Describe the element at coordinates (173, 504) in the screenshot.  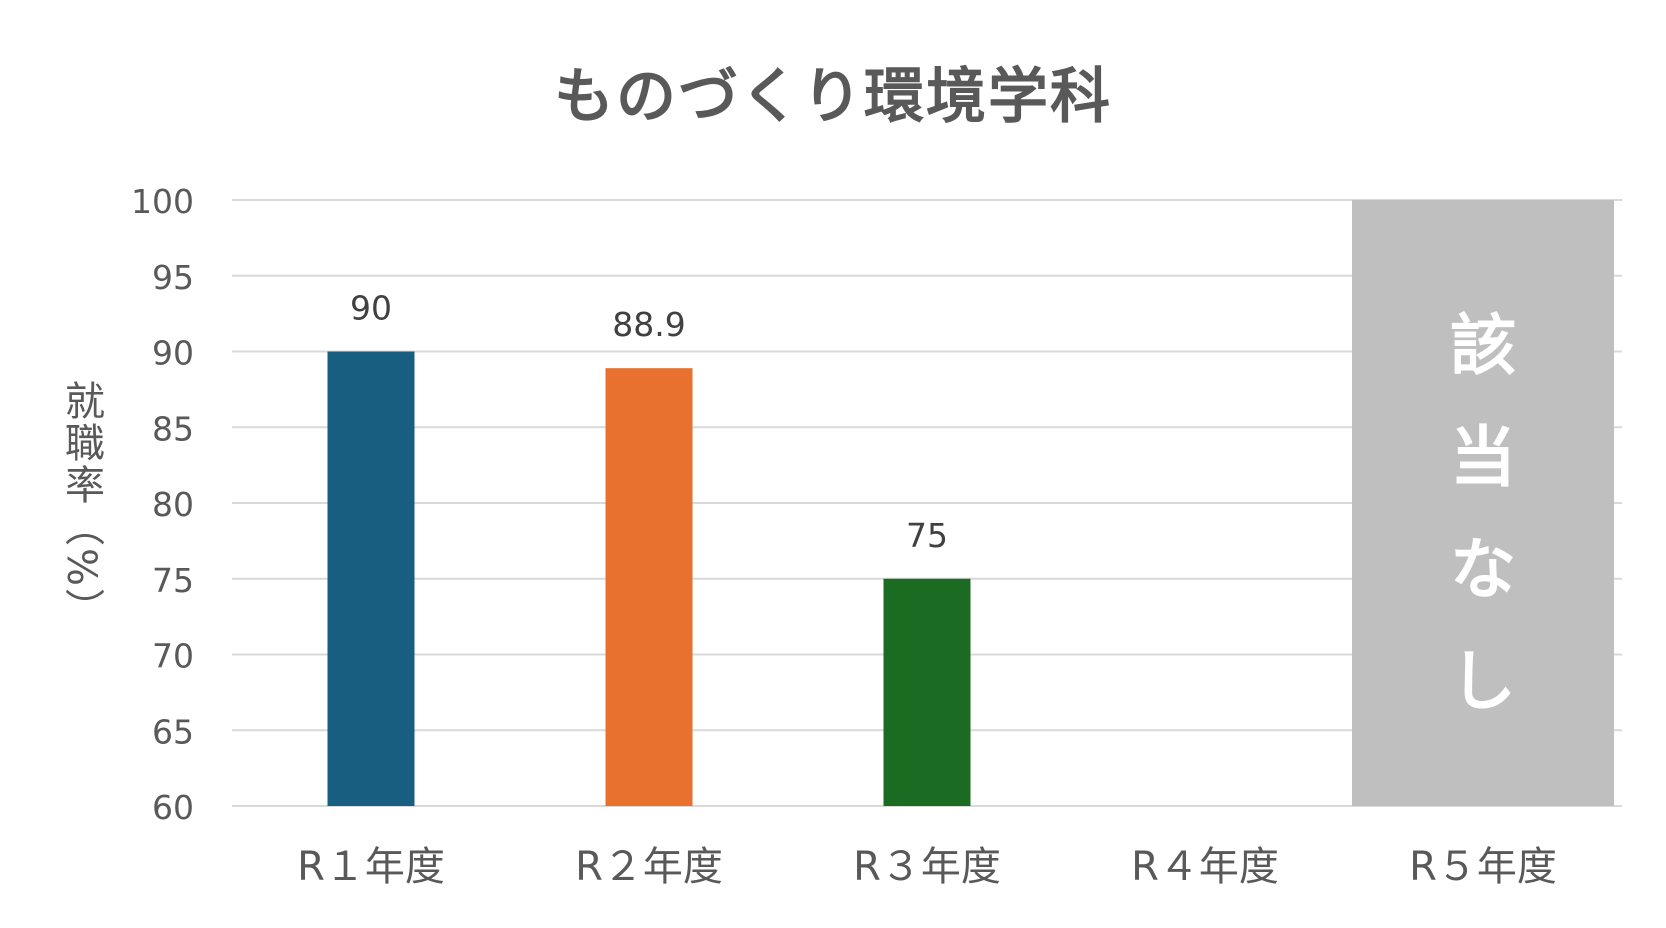
I see `y-tick-label: 80` at that location.